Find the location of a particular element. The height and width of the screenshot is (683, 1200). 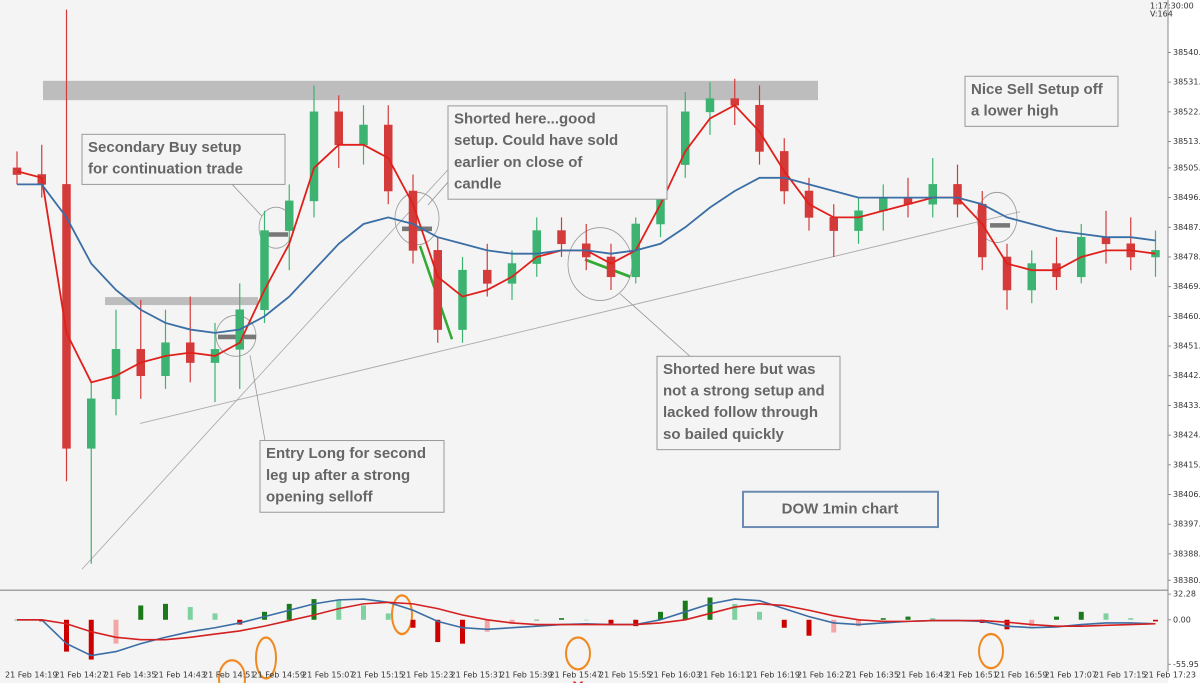

annotation-text: a lower high is located at coordinates (1015, 111).